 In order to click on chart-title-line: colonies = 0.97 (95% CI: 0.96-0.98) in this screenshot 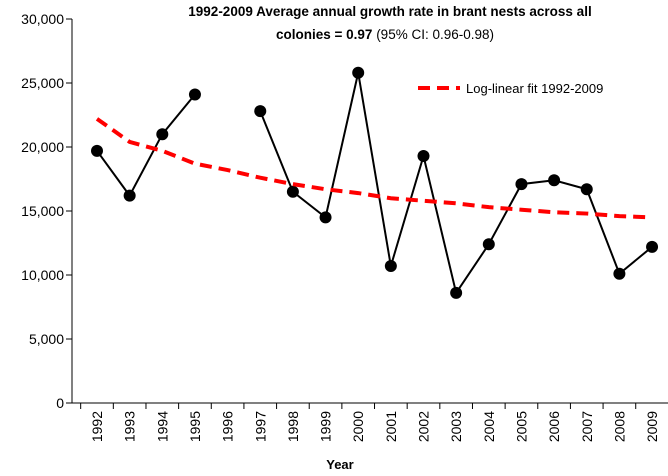, I will do `click(385, 34)`.